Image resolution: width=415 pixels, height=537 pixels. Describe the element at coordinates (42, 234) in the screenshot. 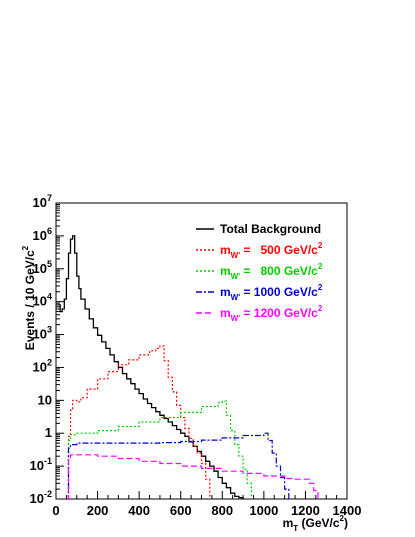

I see `y-tick-label-8: 10⁶` at that location.